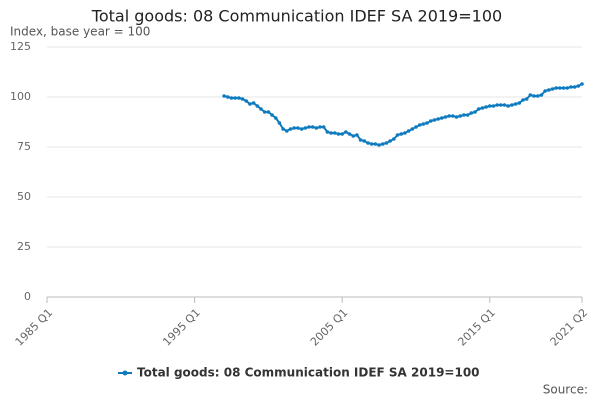  What do you see at coordinates (24, 146) in the screenshot?
I see `y-tick-label: 75` at bounding box center [24, 146].